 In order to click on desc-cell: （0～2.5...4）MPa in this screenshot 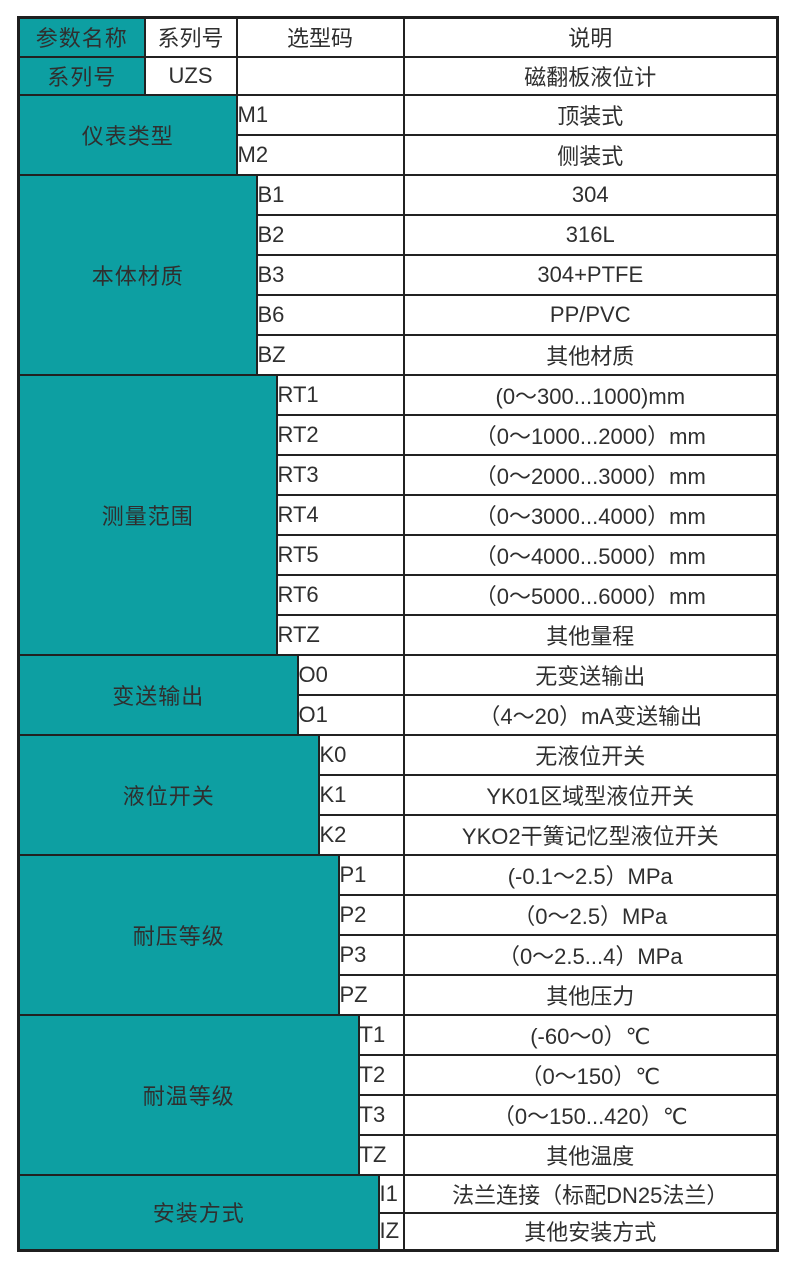, I will do `click(590, 954)`.